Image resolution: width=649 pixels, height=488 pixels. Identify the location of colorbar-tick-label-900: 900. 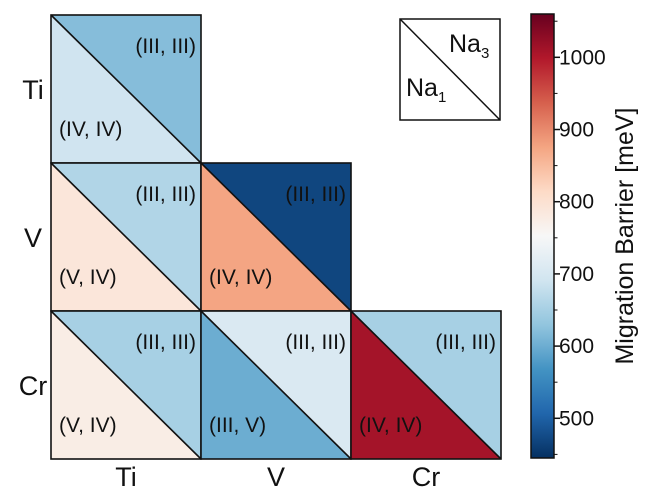
(576, 130).